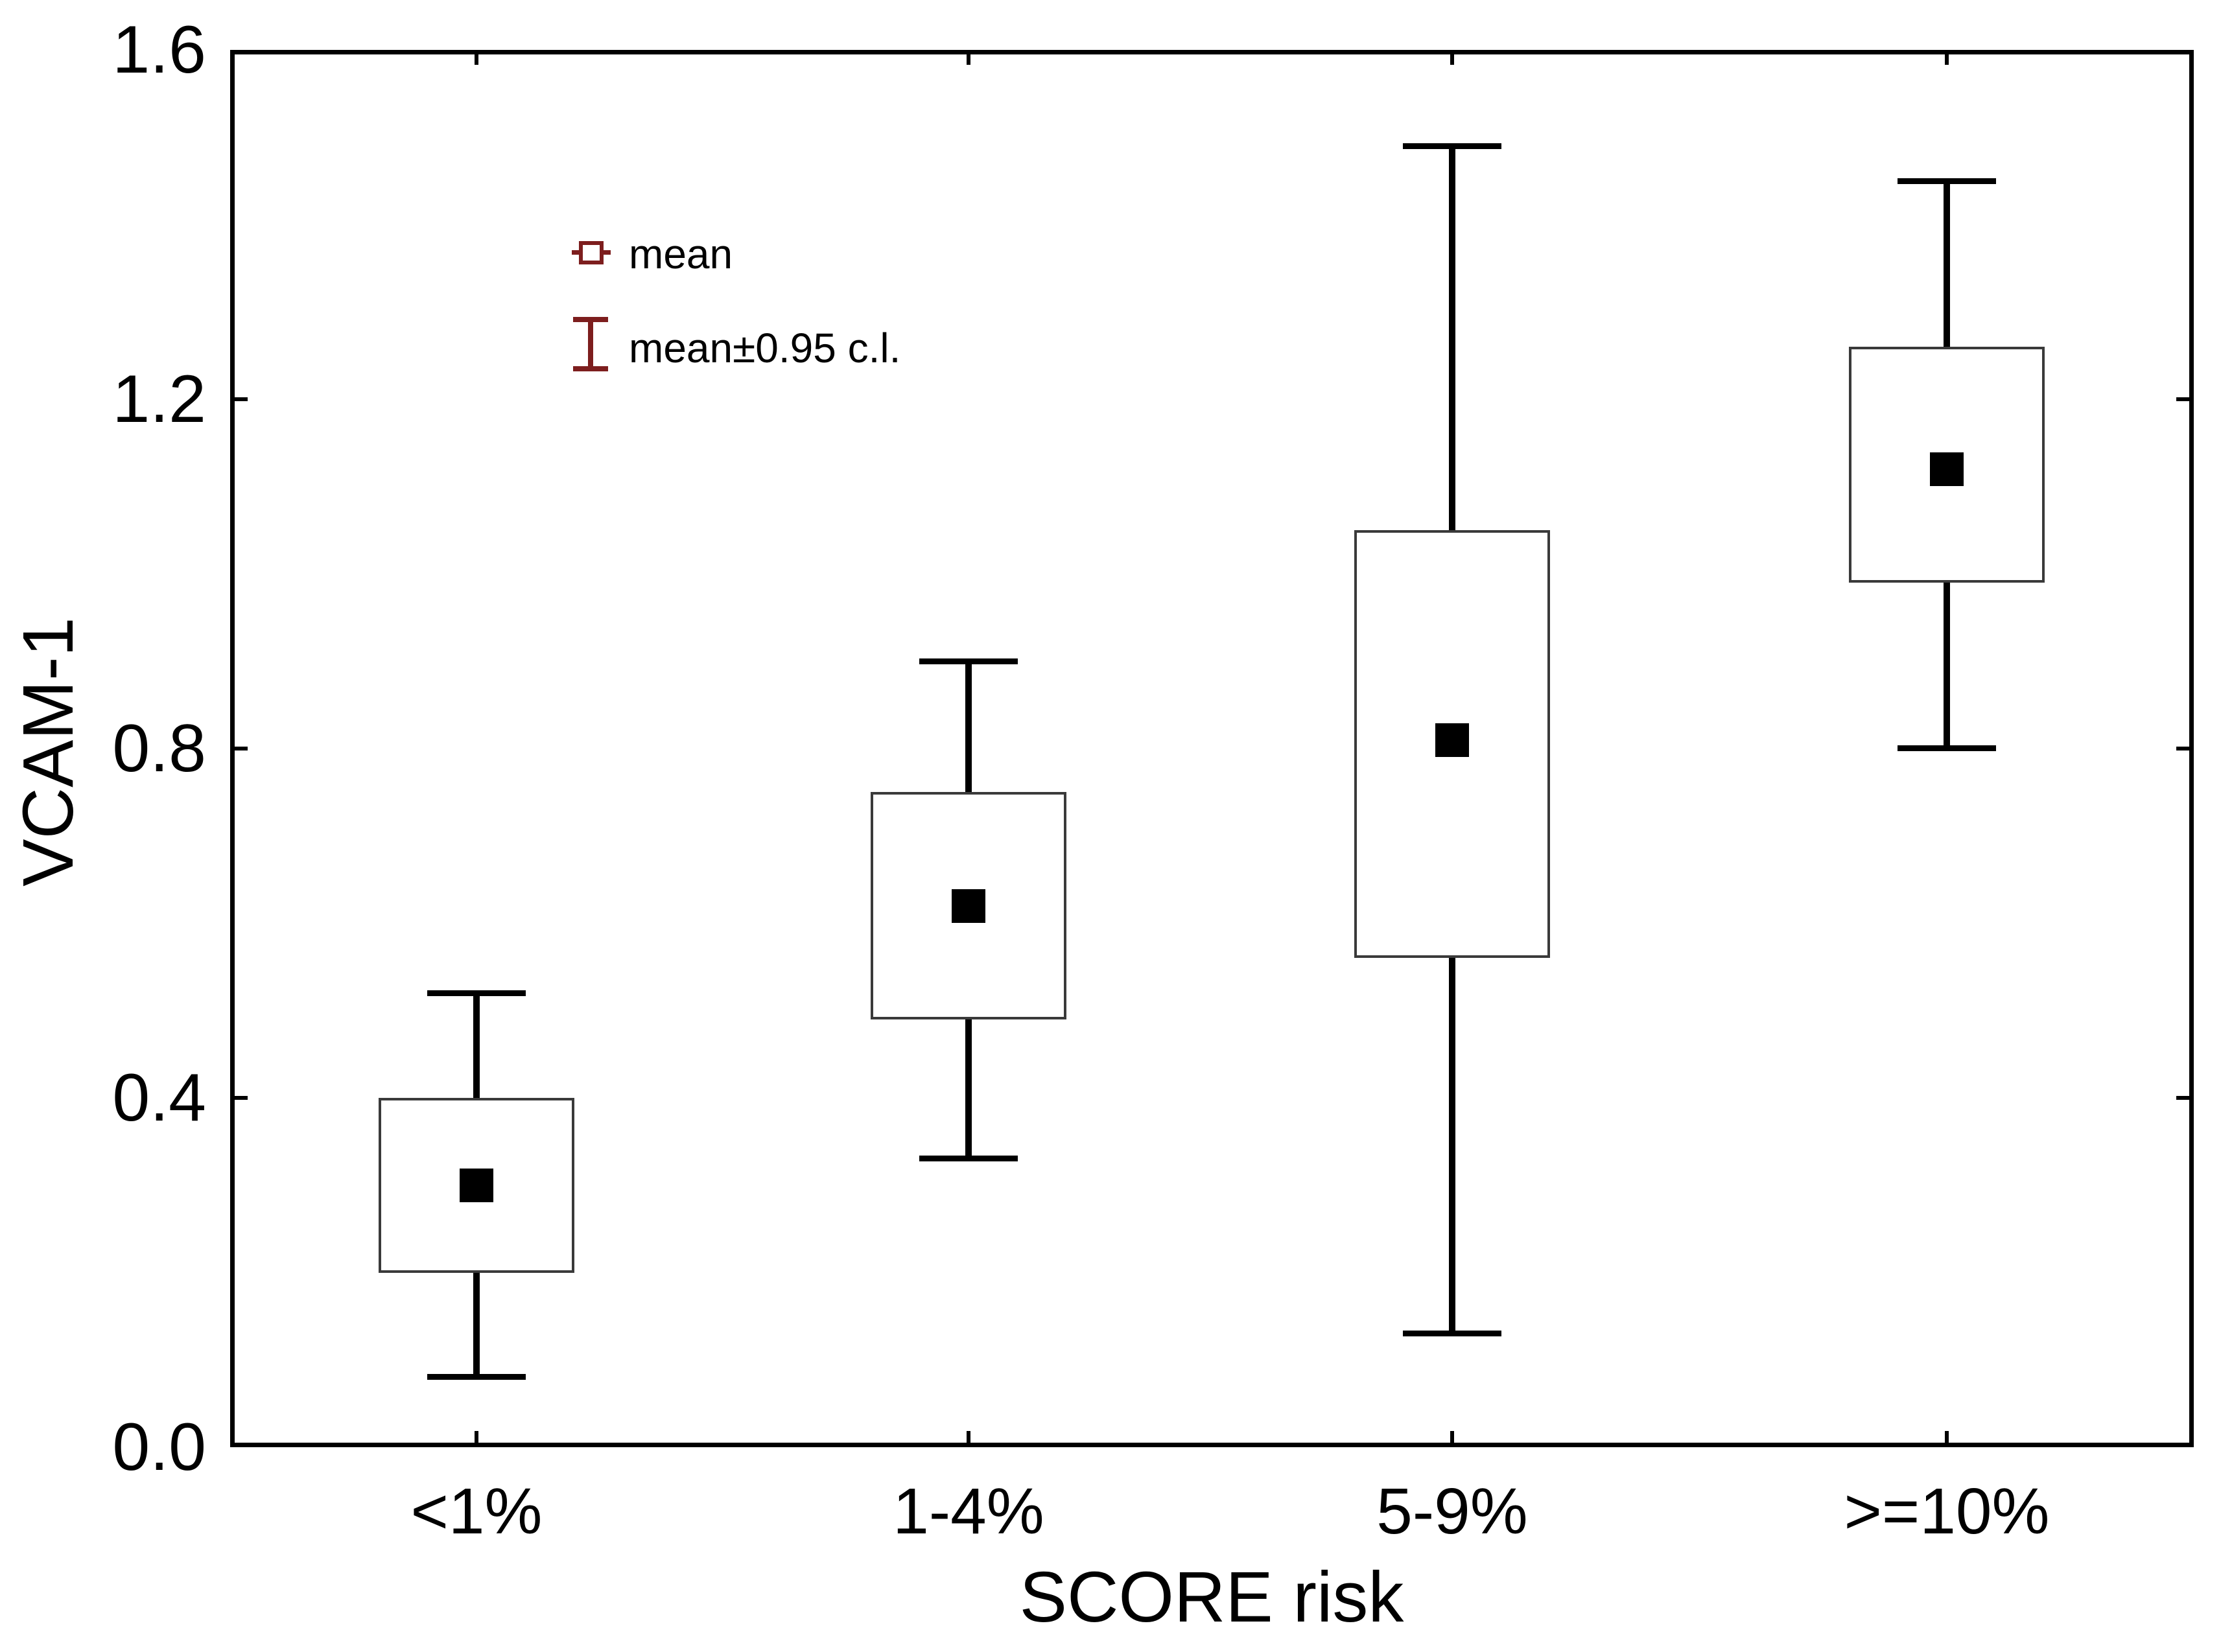 The height and width of the screenshot is (1652, 2221). I want to click on y-tick-label: 0.0, so click(159, 1447).